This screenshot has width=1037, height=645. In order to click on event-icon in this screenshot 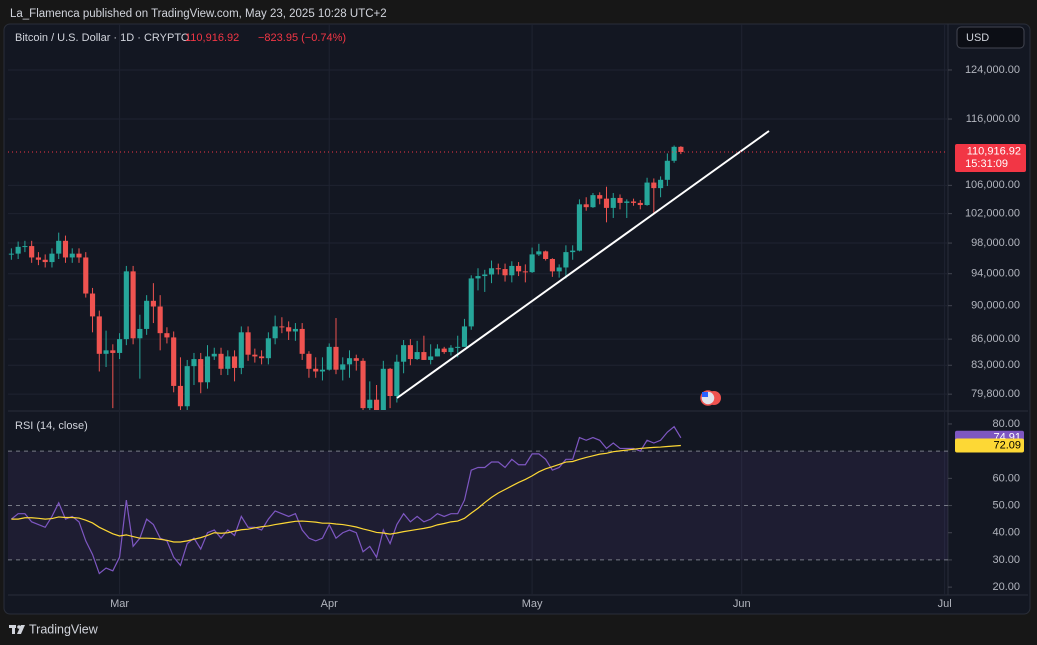, I will do `click(710, 398)`.